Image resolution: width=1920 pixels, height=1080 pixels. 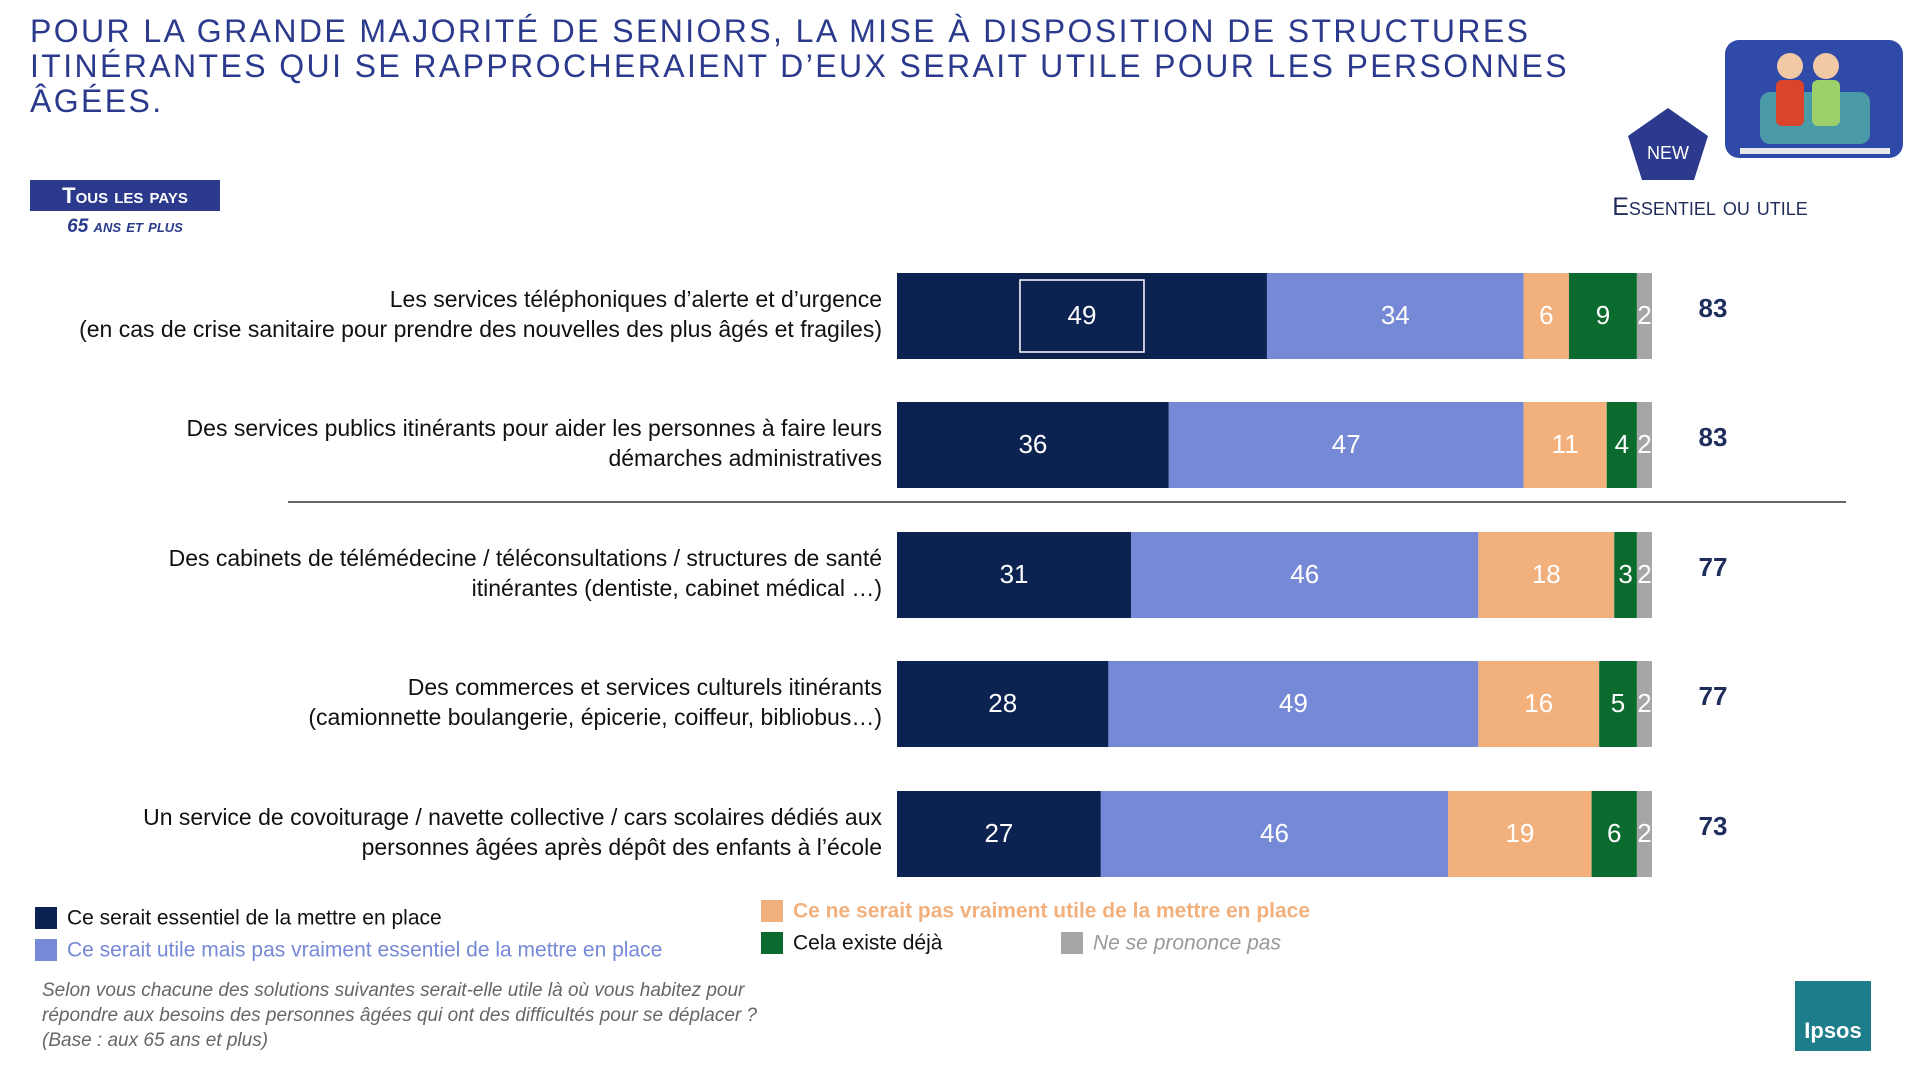 I want to click on value-label: 27, so click(x=998, y=833).